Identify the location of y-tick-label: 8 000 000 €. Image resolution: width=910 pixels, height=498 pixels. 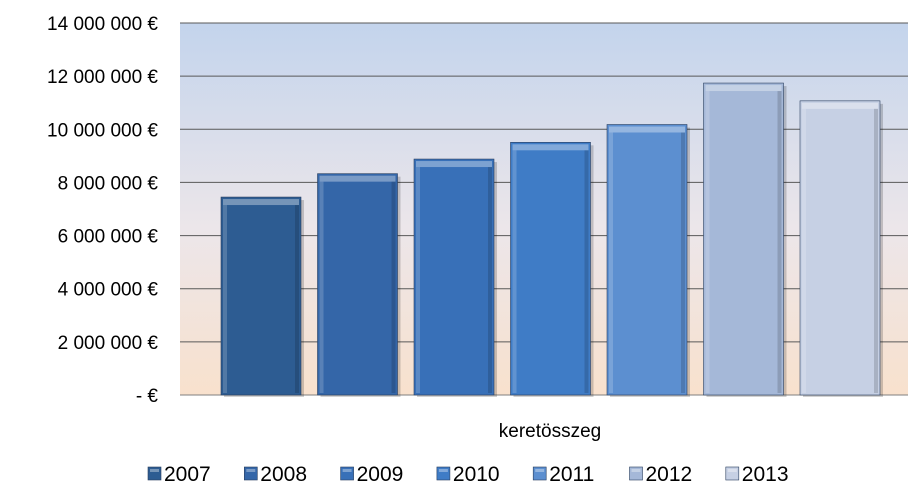
(108, 183).